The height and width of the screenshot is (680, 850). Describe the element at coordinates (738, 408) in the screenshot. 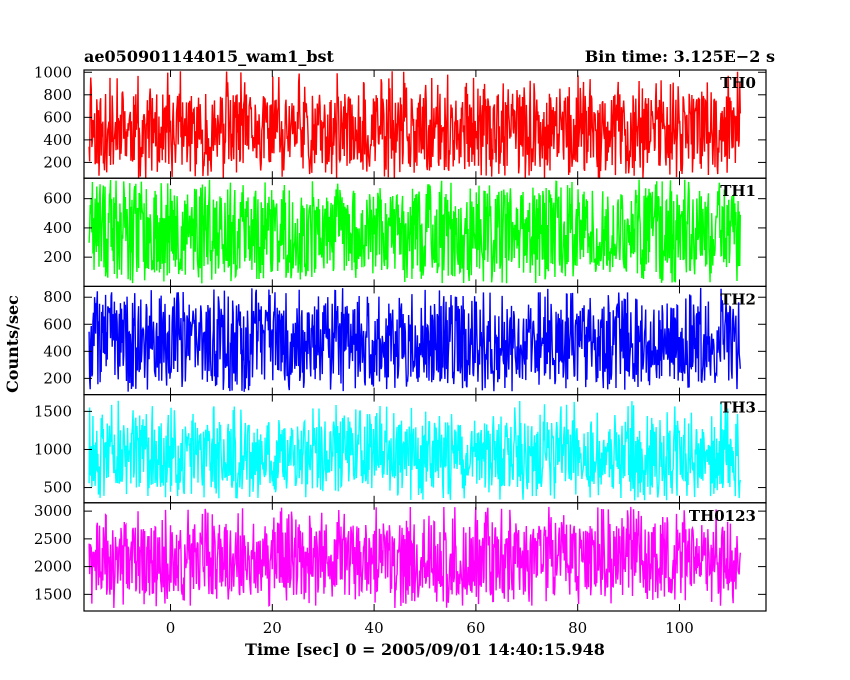

I see `panel-label: TH3` at that location.